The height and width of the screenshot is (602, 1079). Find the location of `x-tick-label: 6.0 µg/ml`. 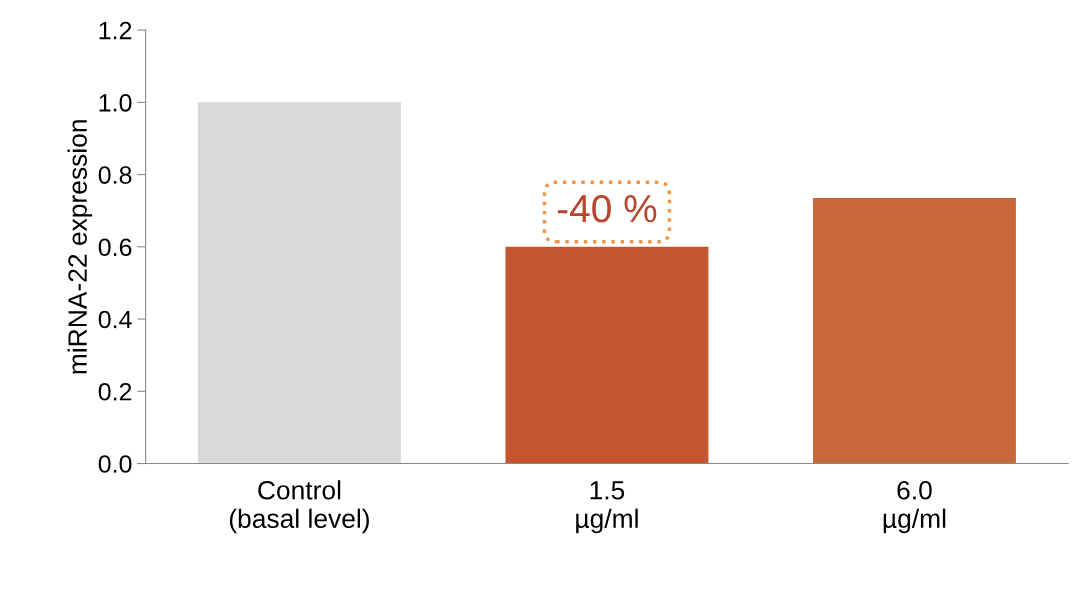

x-tick-label: 6.0 µg/ml is located at coordinates (914, 507).